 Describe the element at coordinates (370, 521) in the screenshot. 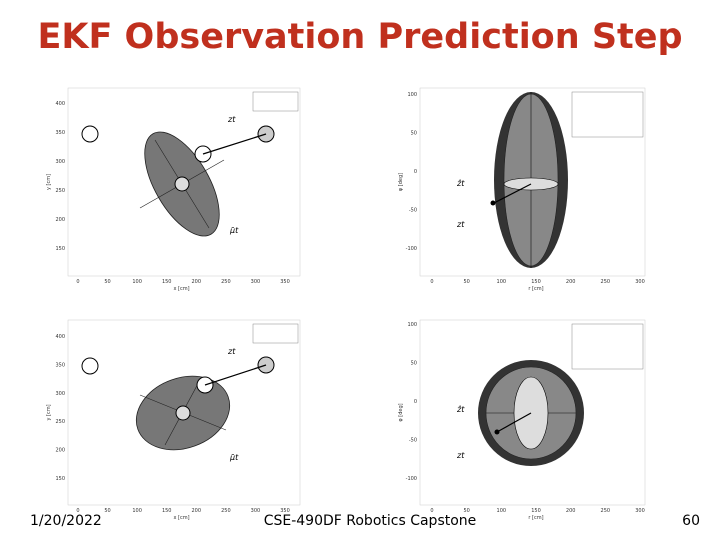

I see `footer-course: CSE-490DF Robotics Capstone` at that location.